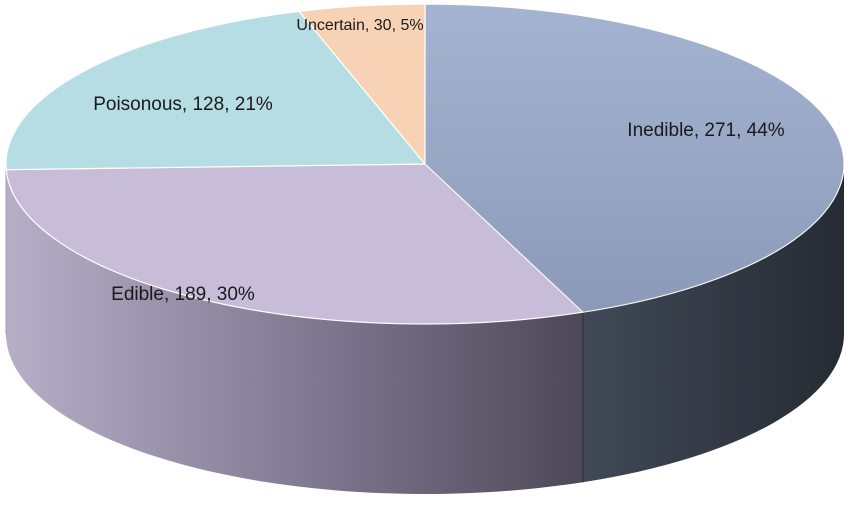 This screenshot has height=510, width=851. I want to click on data-label-uncertain: Uncertain, 30, 5%, so click(359, 25).